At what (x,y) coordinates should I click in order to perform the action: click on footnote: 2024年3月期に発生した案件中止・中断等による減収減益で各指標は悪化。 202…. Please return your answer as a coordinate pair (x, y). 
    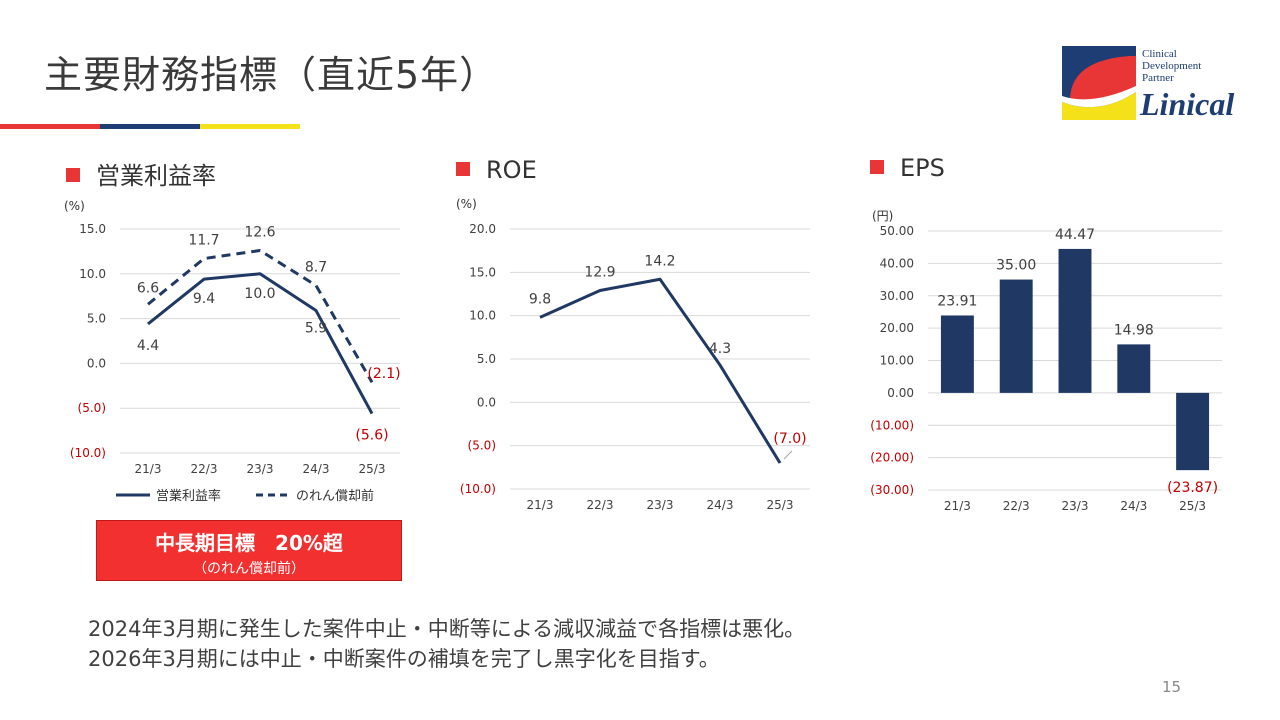
    Looking at the image, I should click on (446, 644).